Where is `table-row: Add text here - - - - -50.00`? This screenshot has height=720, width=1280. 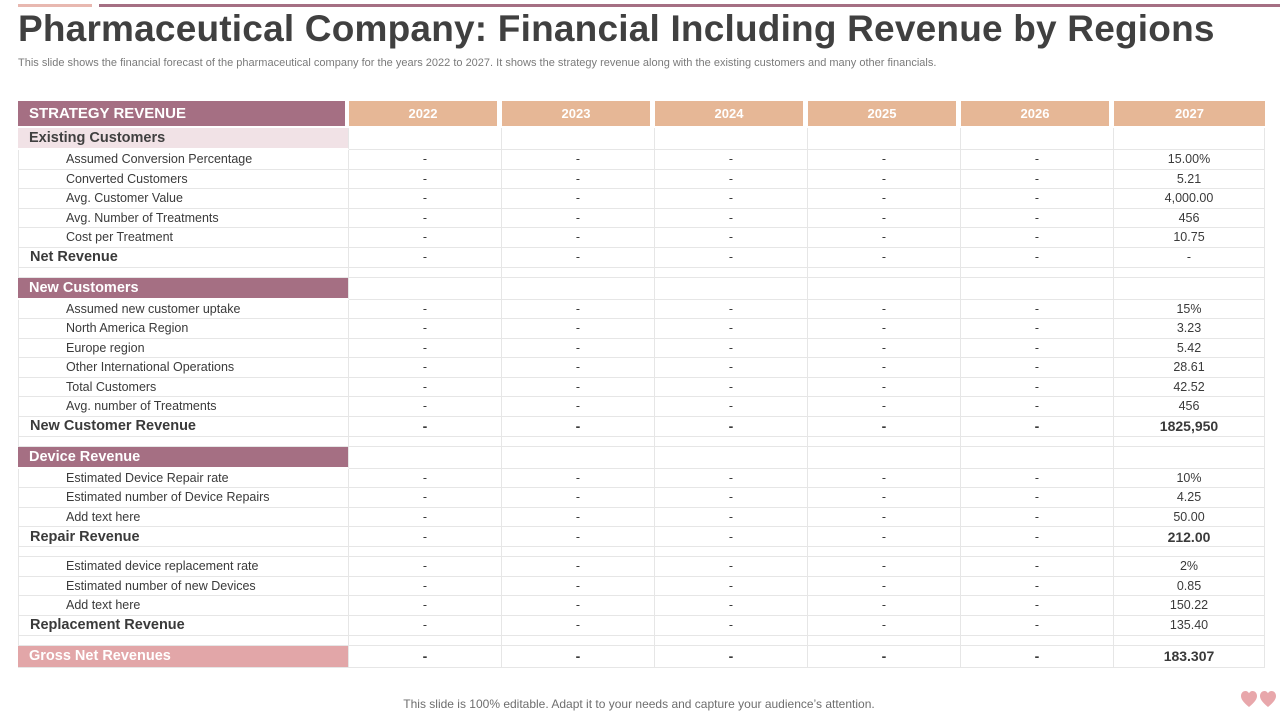 table-row: Add text here - - - - -50.00 is located at coordinates (641, 517).